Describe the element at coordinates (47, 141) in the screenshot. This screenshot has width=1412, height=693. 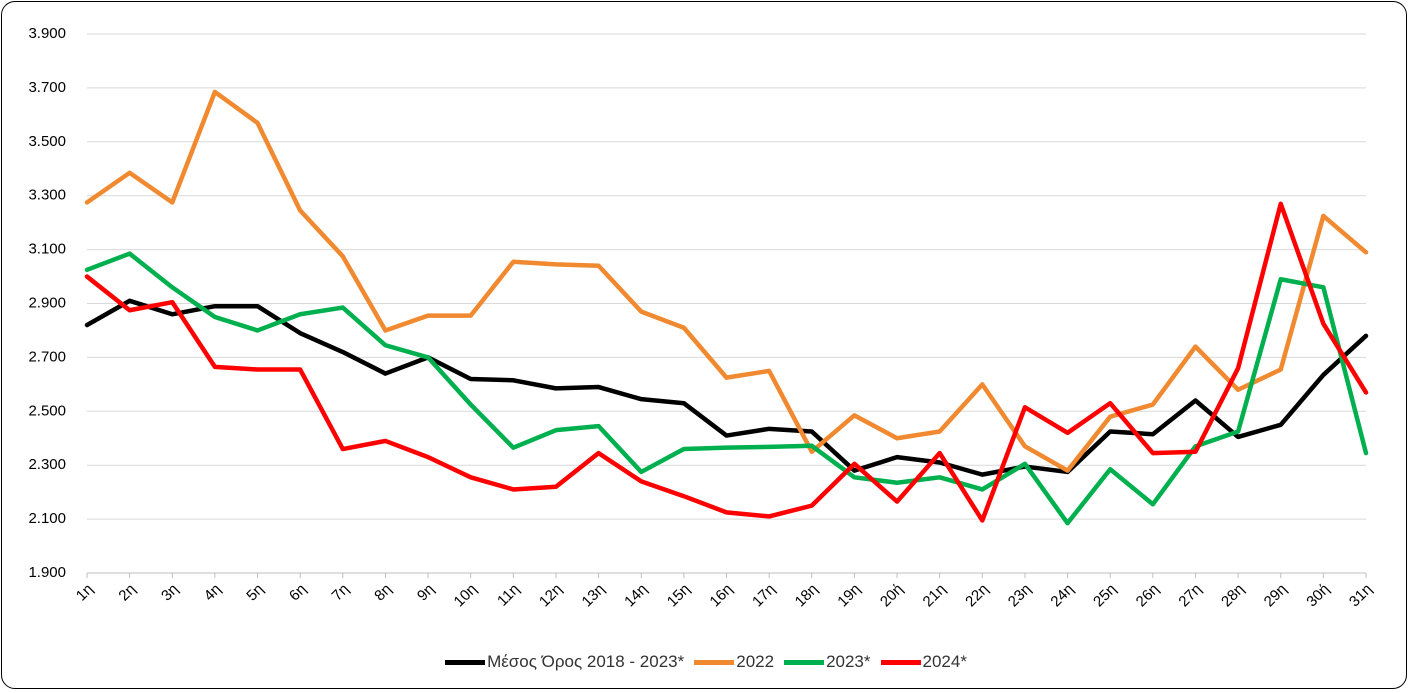
I see `y-tick-label: 3.500` at that location.